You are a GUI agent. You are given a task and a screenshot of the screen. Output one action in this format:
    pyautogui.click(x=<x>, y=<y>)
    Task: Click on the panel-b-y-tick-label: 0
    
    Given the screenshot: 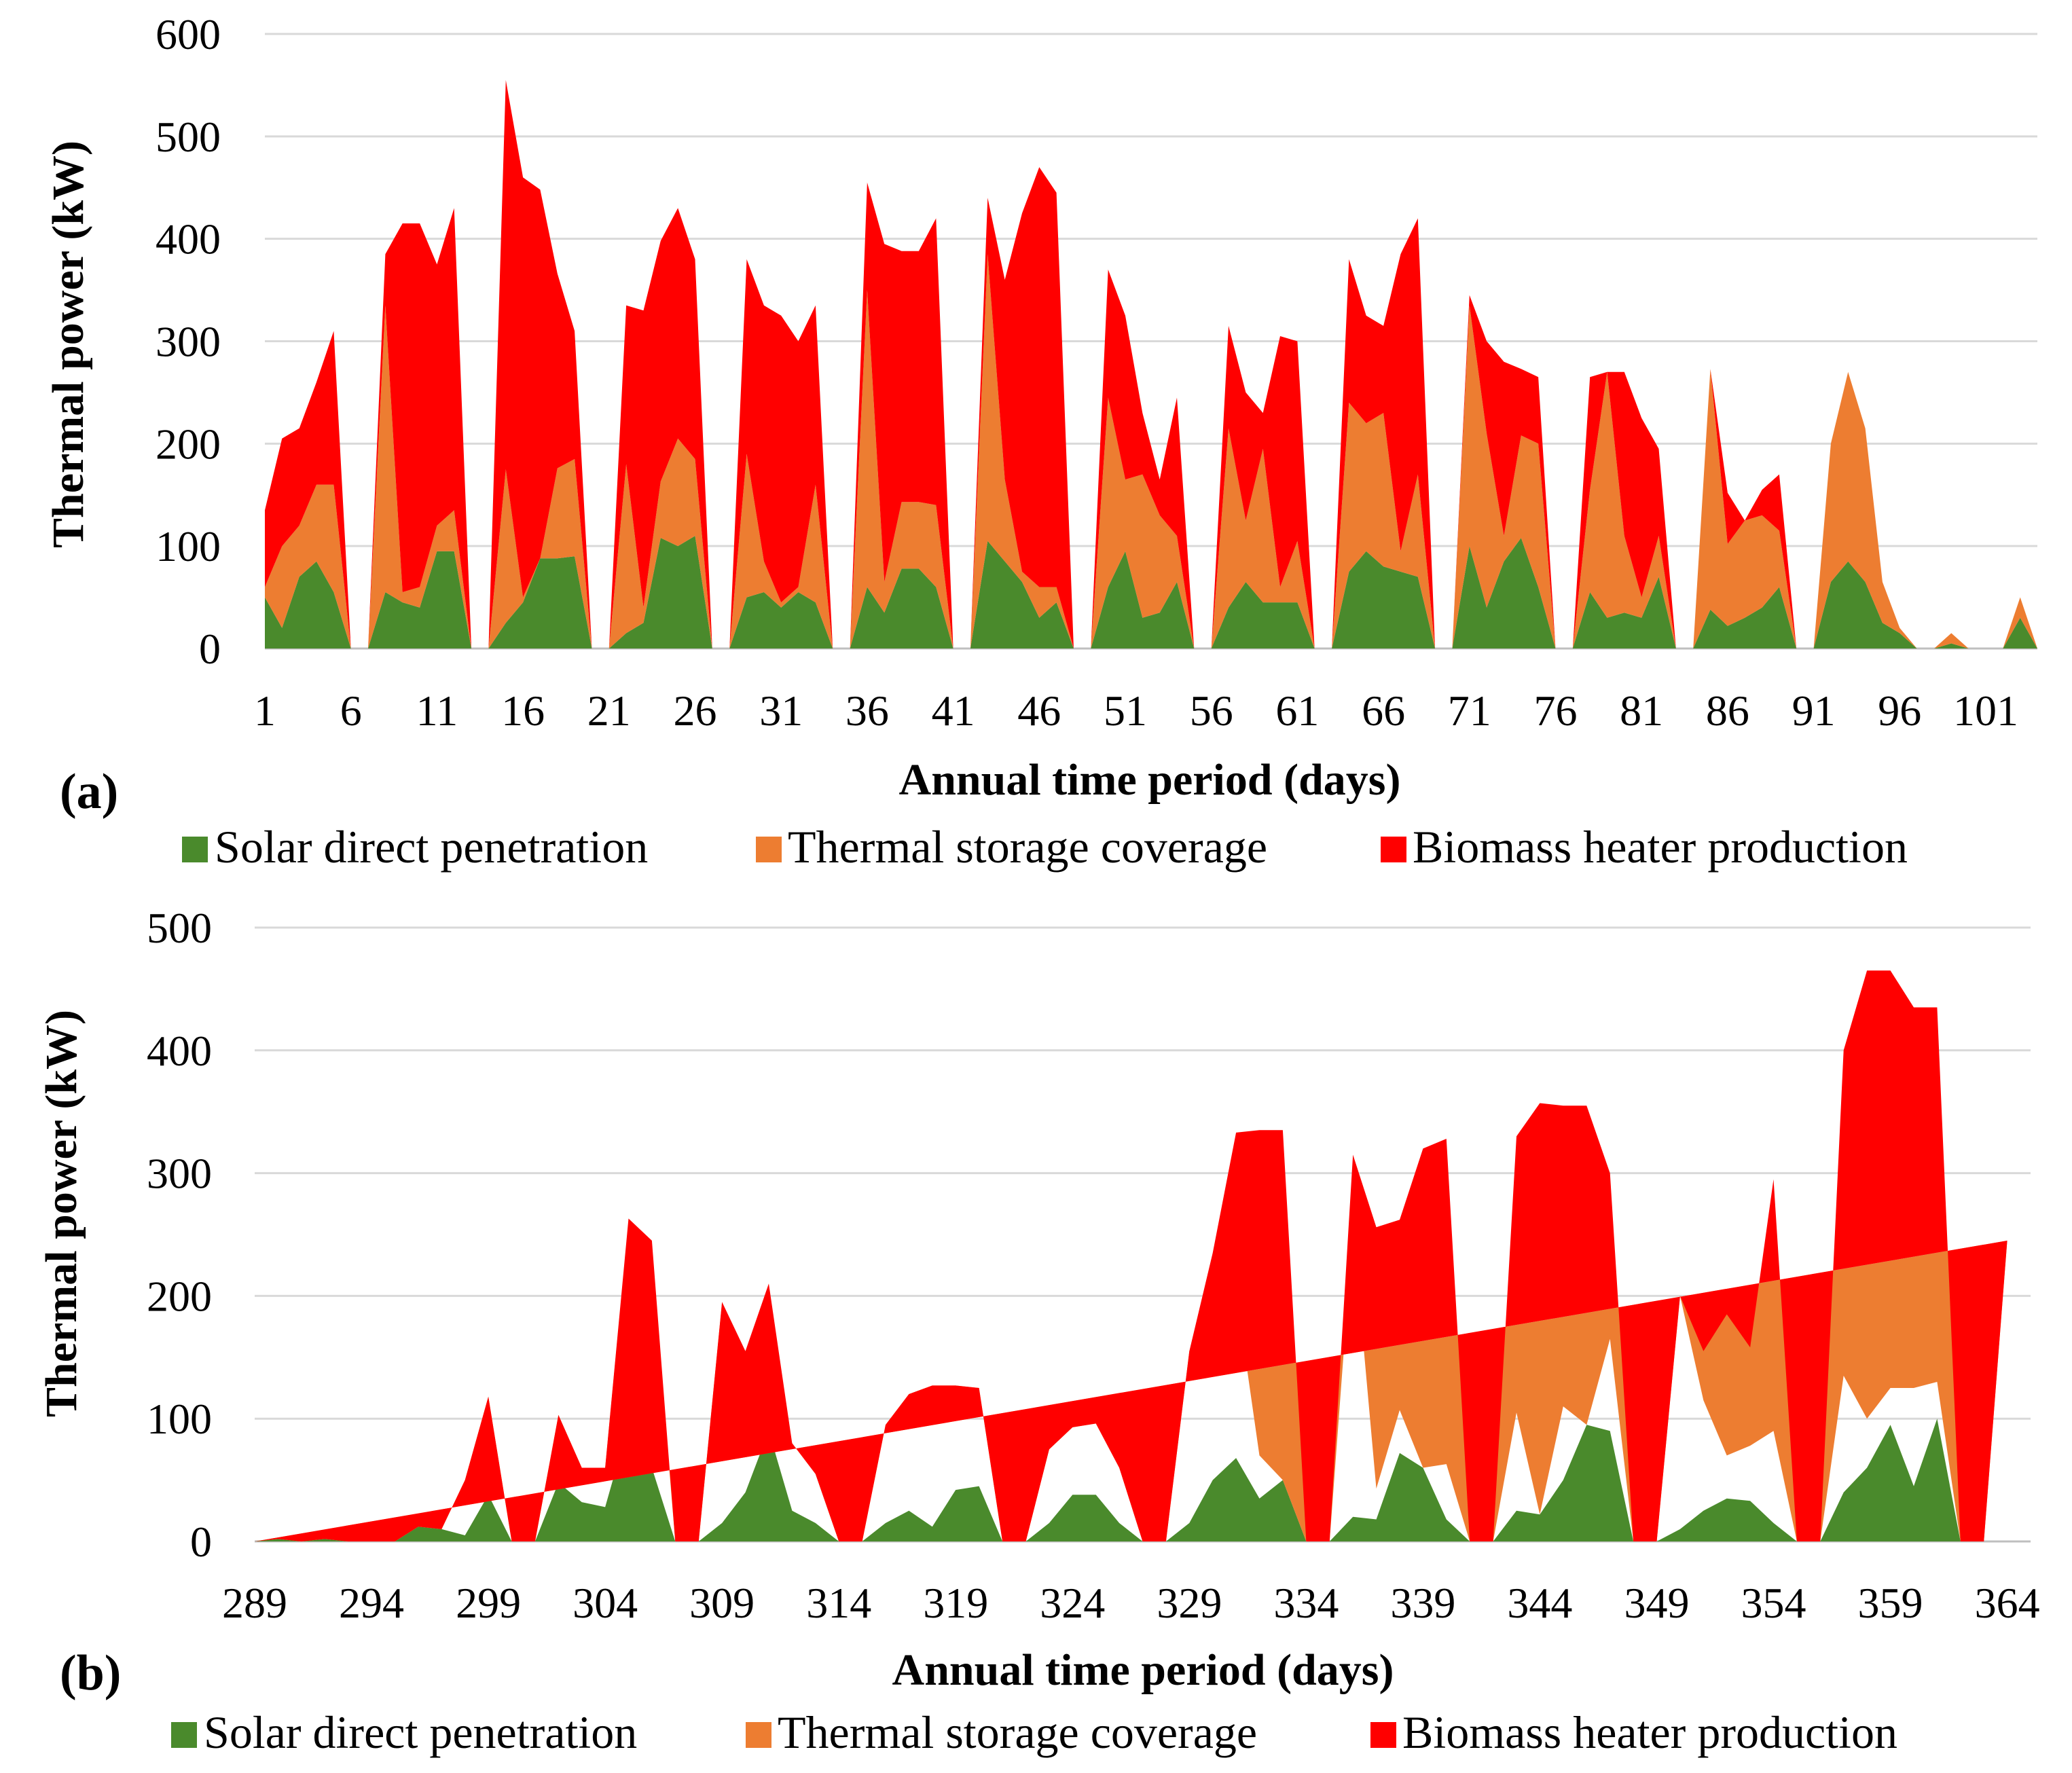 What is the action you would take?
    pyautogui.click(x=201, y=1542)
    